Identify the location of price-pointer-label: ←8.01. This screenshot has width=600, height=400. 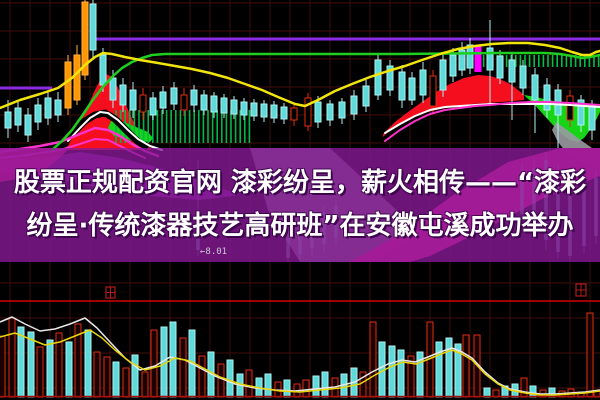
(214, 252).